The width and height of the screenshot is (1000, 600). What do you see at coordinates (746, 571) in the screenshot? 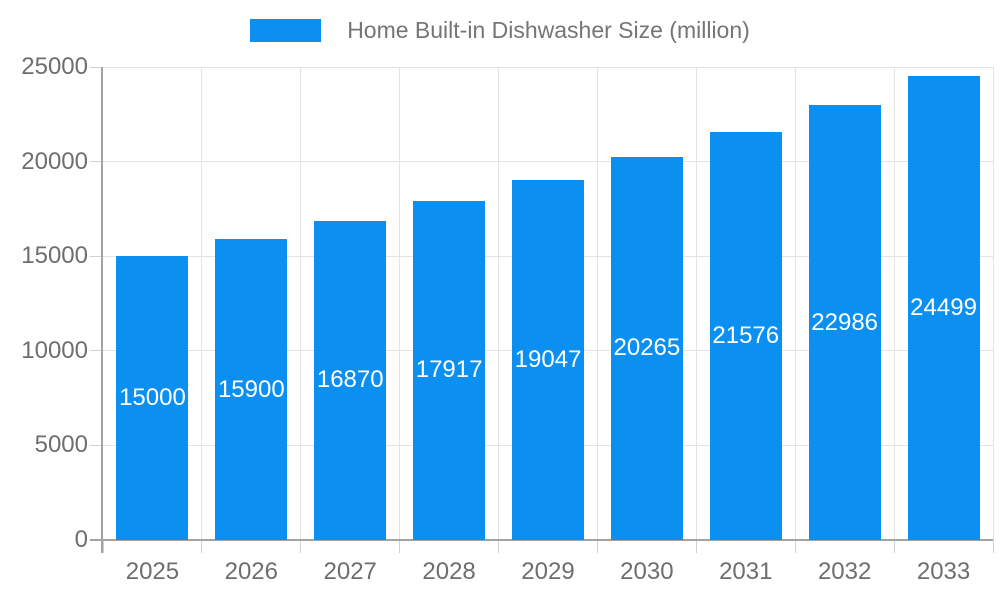
I see `x-axis-label: 2031` at bounding box center [746, 571].